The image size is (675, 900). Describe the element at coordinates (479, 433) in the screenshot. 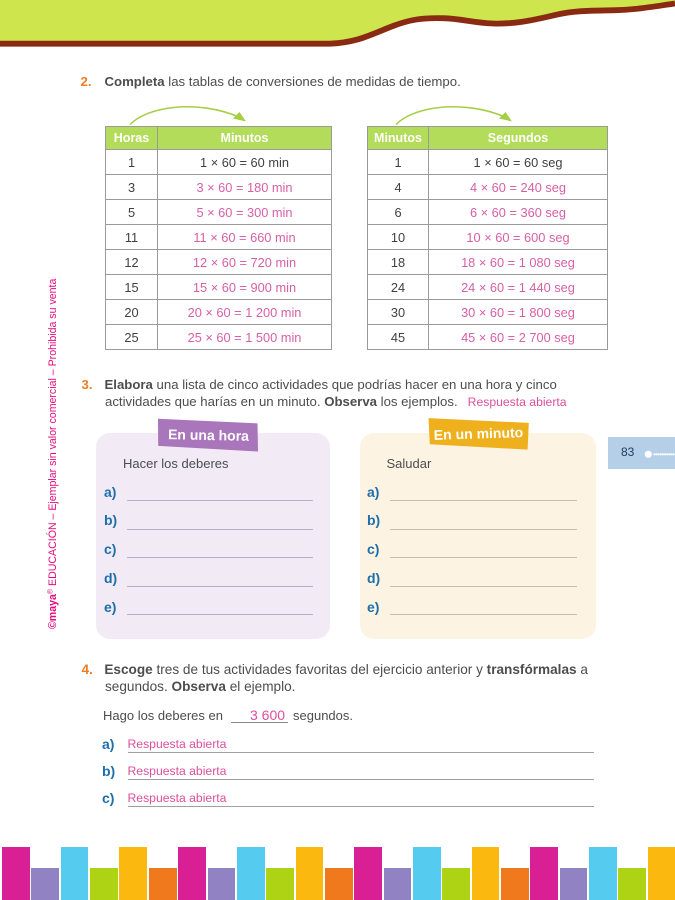

I see `svg-text: En un minuto` at that location.